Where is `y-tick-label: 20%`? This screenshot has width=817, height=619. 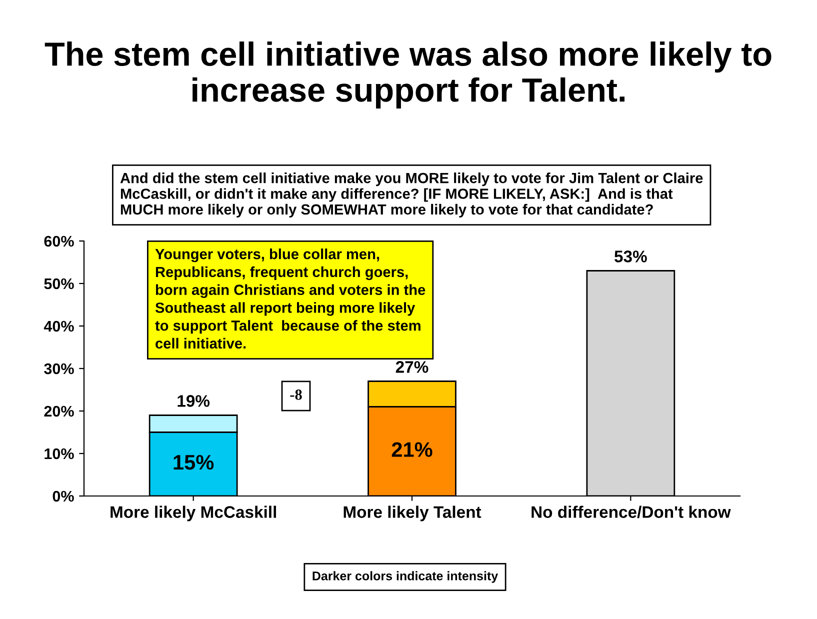
y-tick-label: 20% is located at coordinates (59, 411).